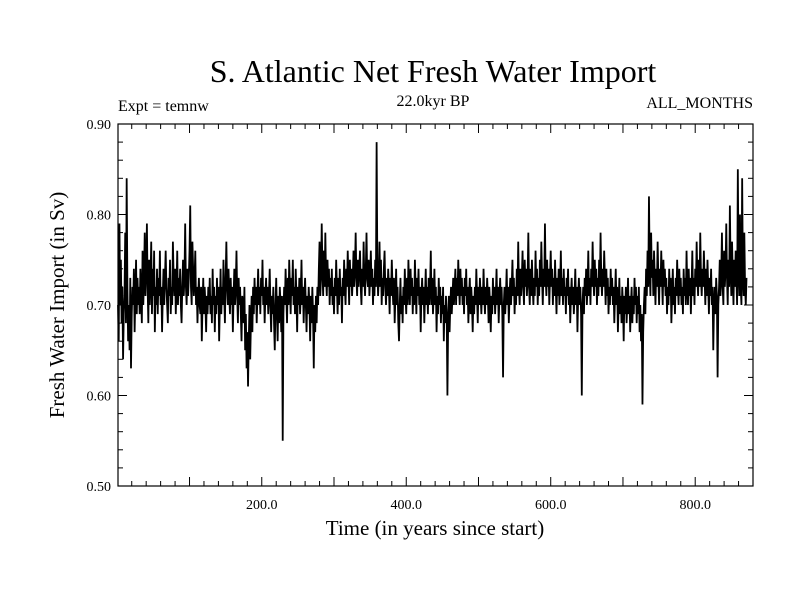 This screenshot has height=600, width=800. I want to click on x-tick-label: 400.0, so click(406, 505).